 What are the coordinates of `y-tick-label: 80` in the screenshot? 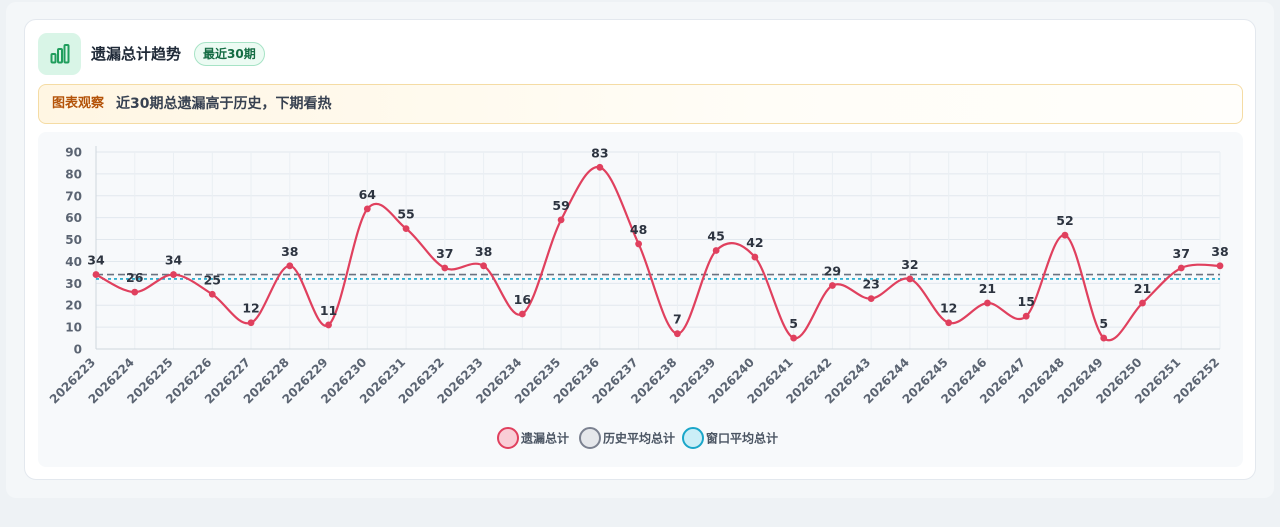 It's located at (73, 174).